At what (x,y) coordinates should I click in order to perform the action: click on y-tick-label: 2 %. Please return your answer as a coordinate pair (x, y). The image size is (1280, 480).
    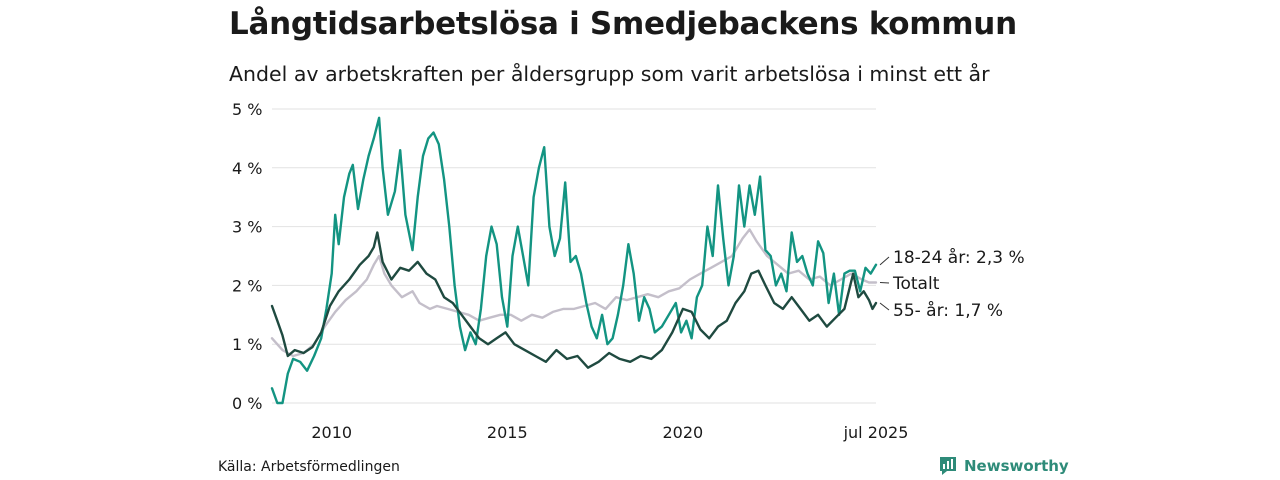
    Looking at the image, I should click on (247, 285).